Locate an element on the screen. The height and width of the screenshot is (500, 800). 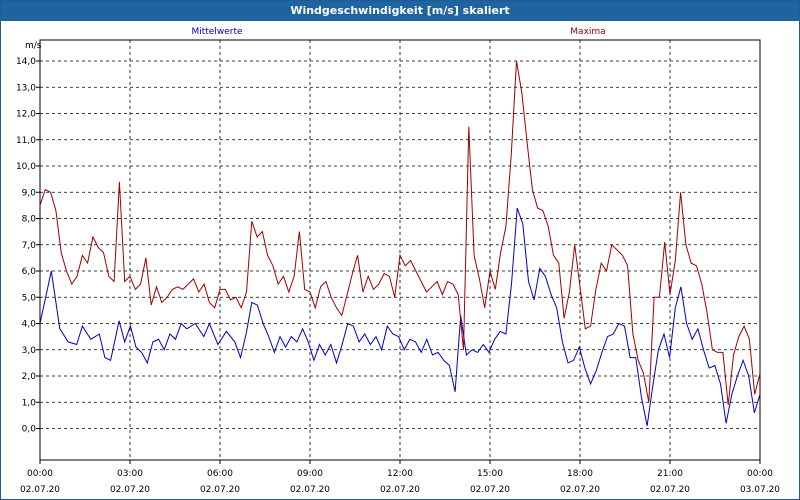
y-tick-label: 11,0 is located at coordinates (26, 141).